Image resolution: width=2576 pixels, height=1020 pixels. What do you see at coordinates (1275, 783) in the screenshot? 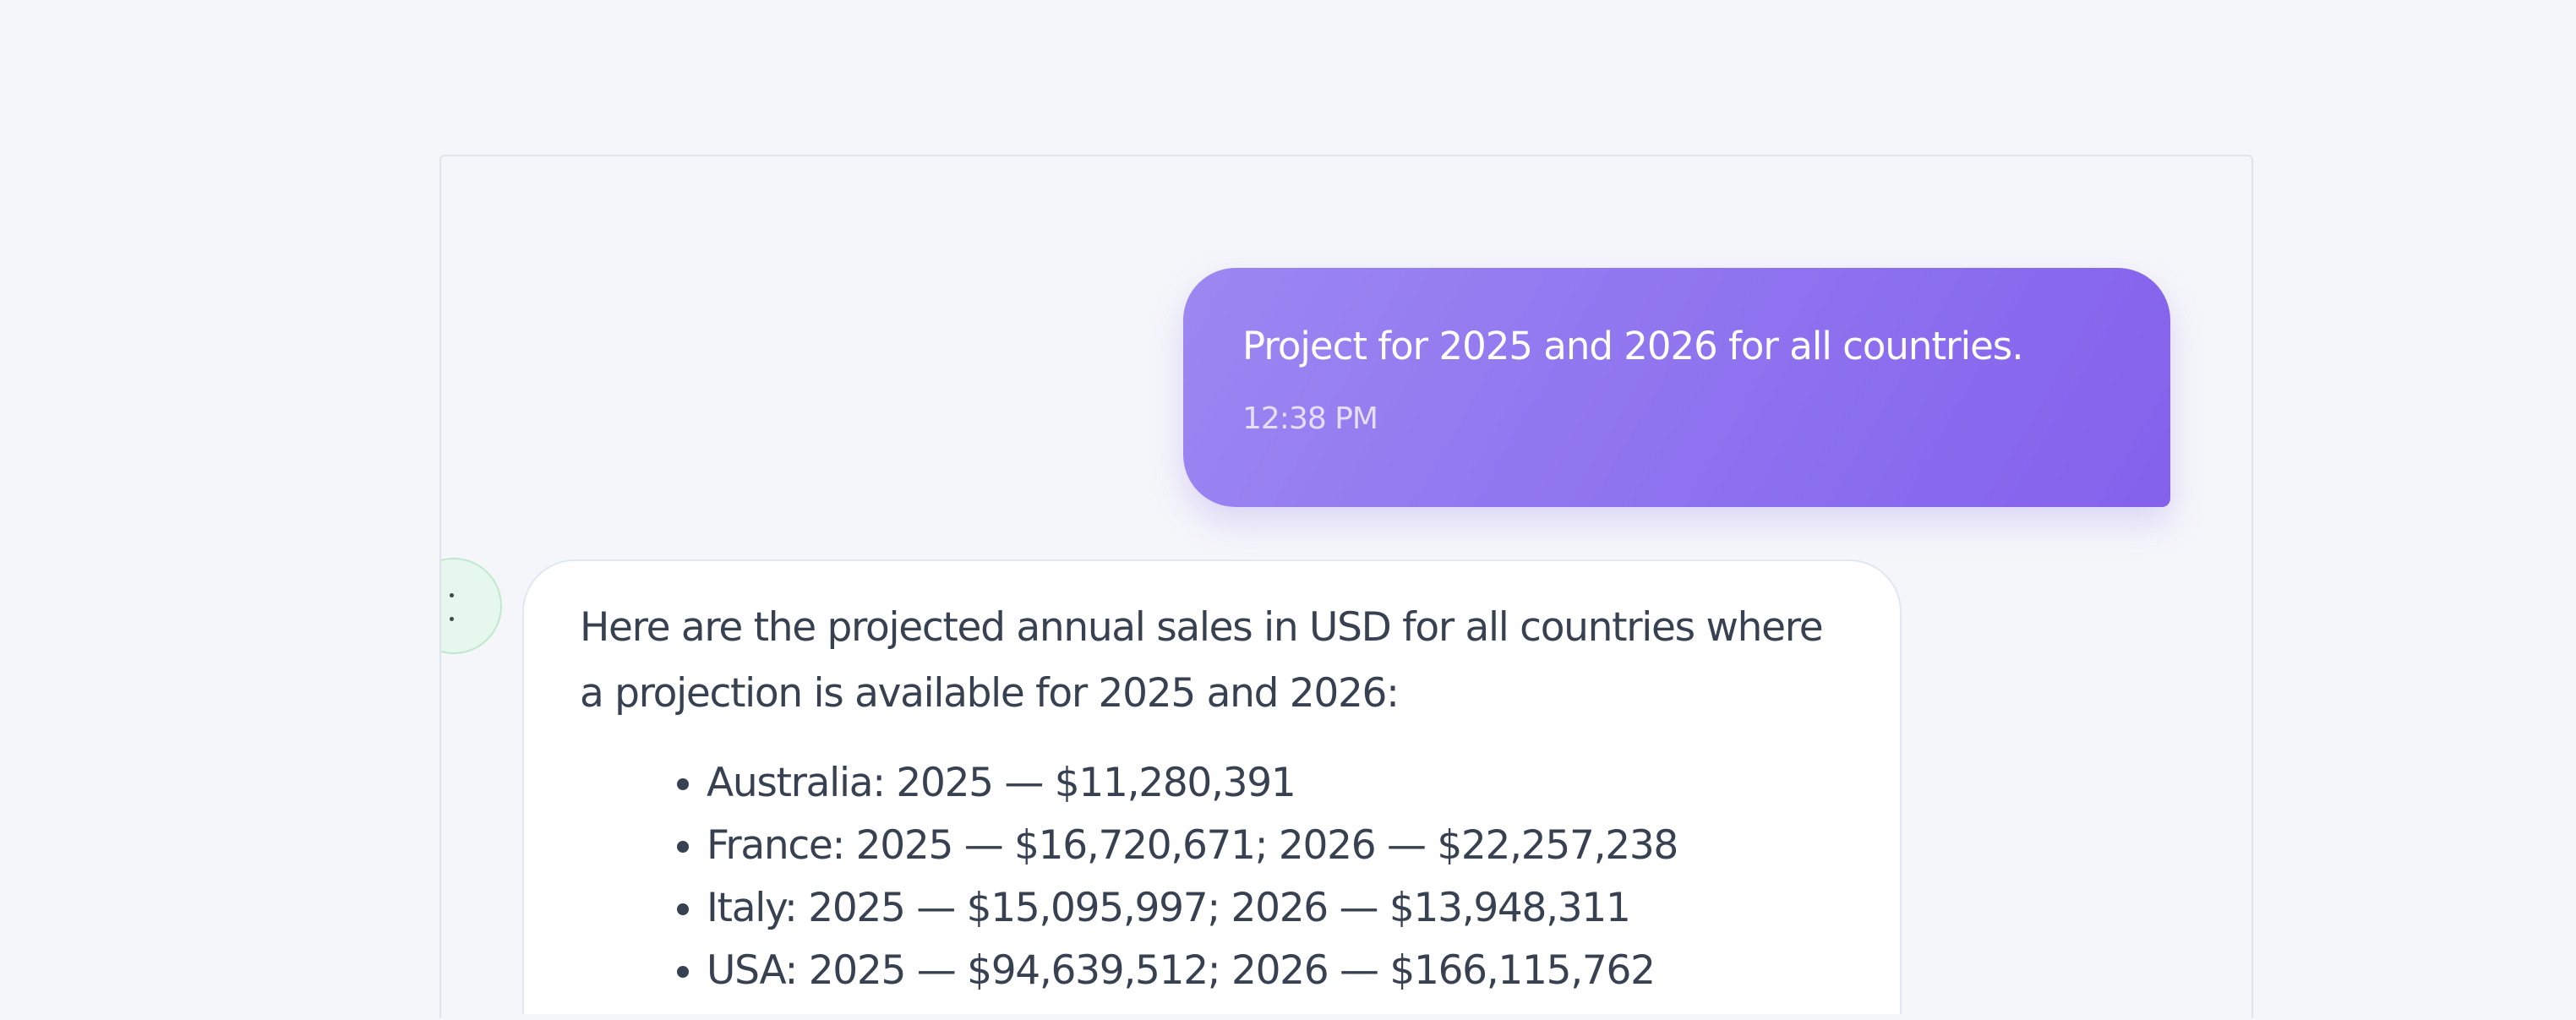
I see `list-item: Australia: 2025 — $11,280,391` at bounding box center [1275, 783].